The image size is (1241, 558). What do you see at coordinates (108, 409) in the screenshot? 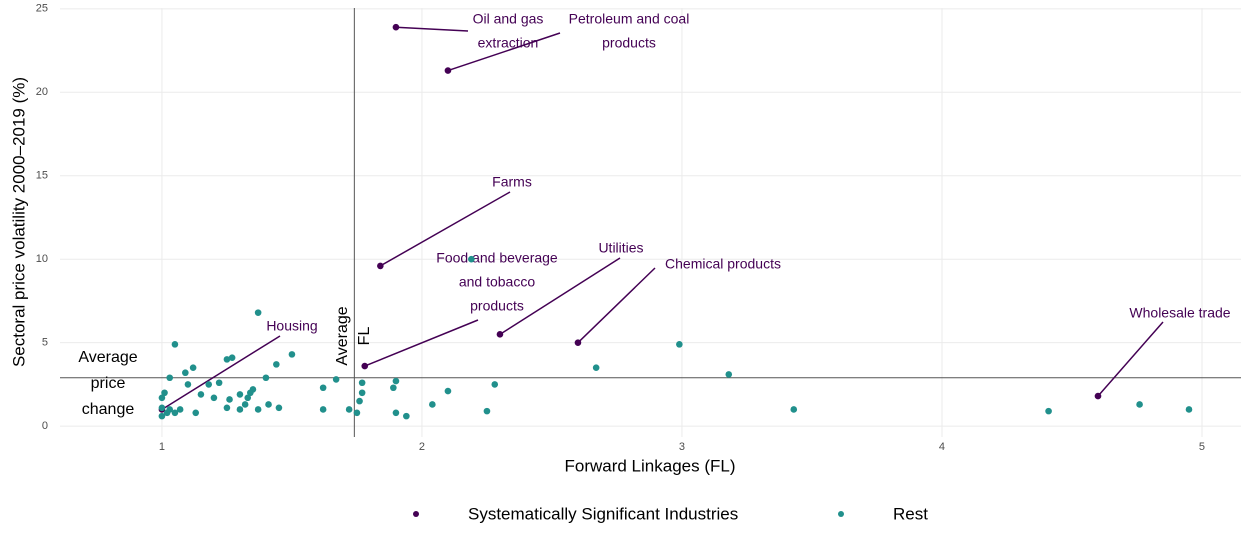
I see `reference-label: change` at bounding box center [108, 409].